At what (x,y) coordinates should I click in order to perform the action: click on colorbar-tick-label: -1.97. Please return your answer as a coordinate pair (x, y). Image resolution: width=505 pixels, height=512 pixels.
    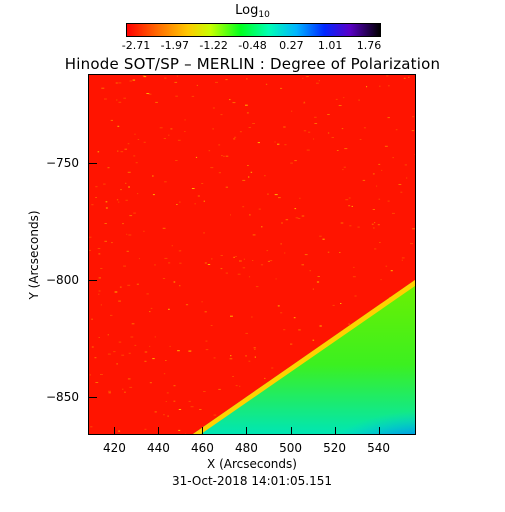
    Looking at the image, I should click on (175, 45).